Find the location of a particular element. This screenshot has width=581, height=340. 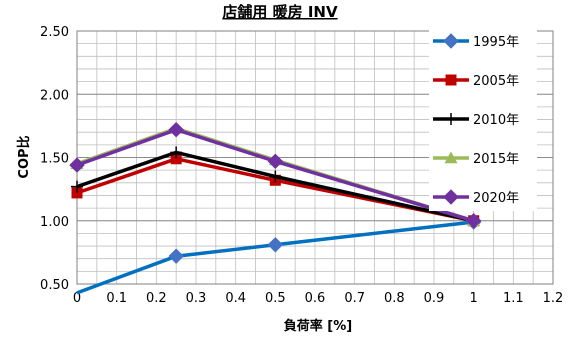

x-tick-label: 0.9 is located at coordinates (434, 298).